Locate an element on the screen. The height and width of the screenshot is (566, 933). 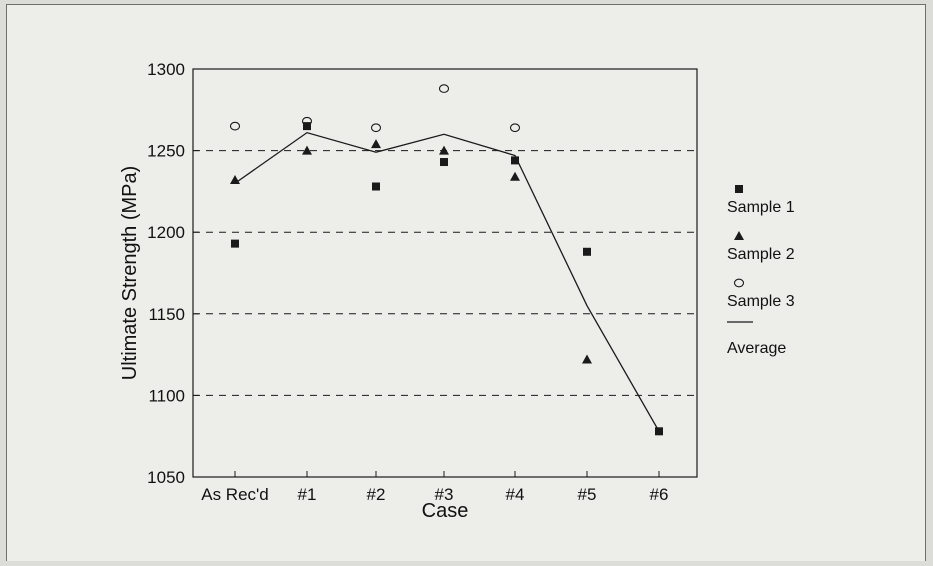
x-tick-label-3: #3 is located at coordinates (444, 494).